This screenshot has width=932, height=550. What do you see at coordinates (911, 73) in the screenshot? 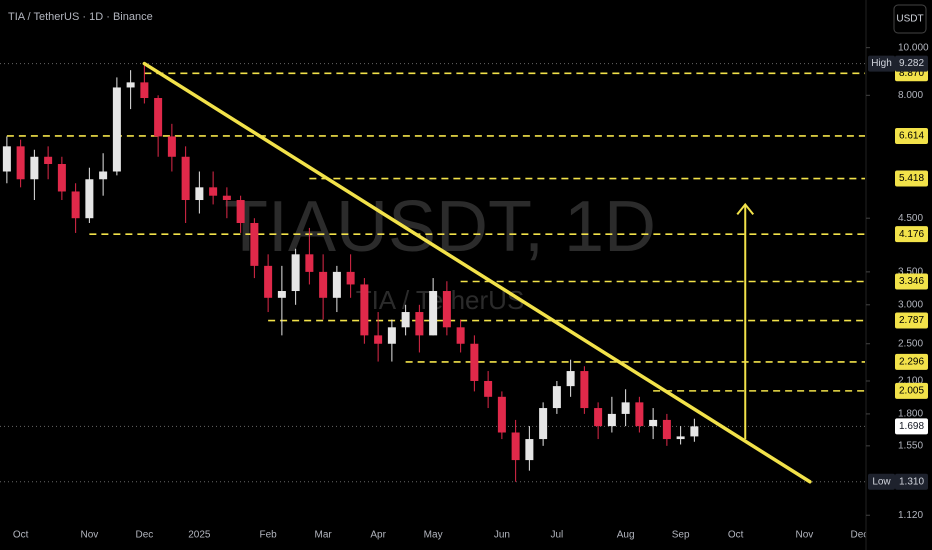
I see `price-tag-label: 8.870` at bounding box center [911, 73].